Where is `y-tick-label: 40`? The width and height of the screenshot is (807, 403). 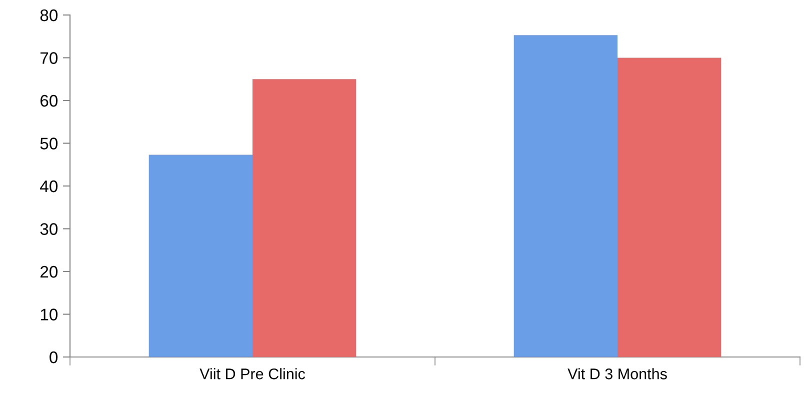
y-tick-label: 40 is located at coordinates (49, 186).